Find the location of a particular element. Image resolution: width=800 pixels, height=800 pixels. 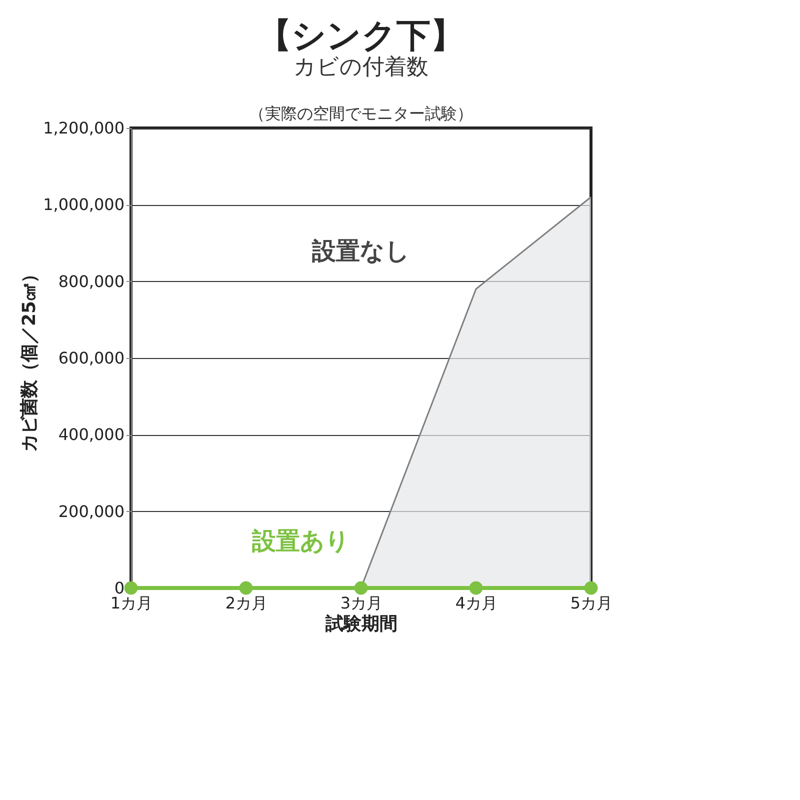

x-tick-label: 2カ月 is located at coordinates (246, 603).